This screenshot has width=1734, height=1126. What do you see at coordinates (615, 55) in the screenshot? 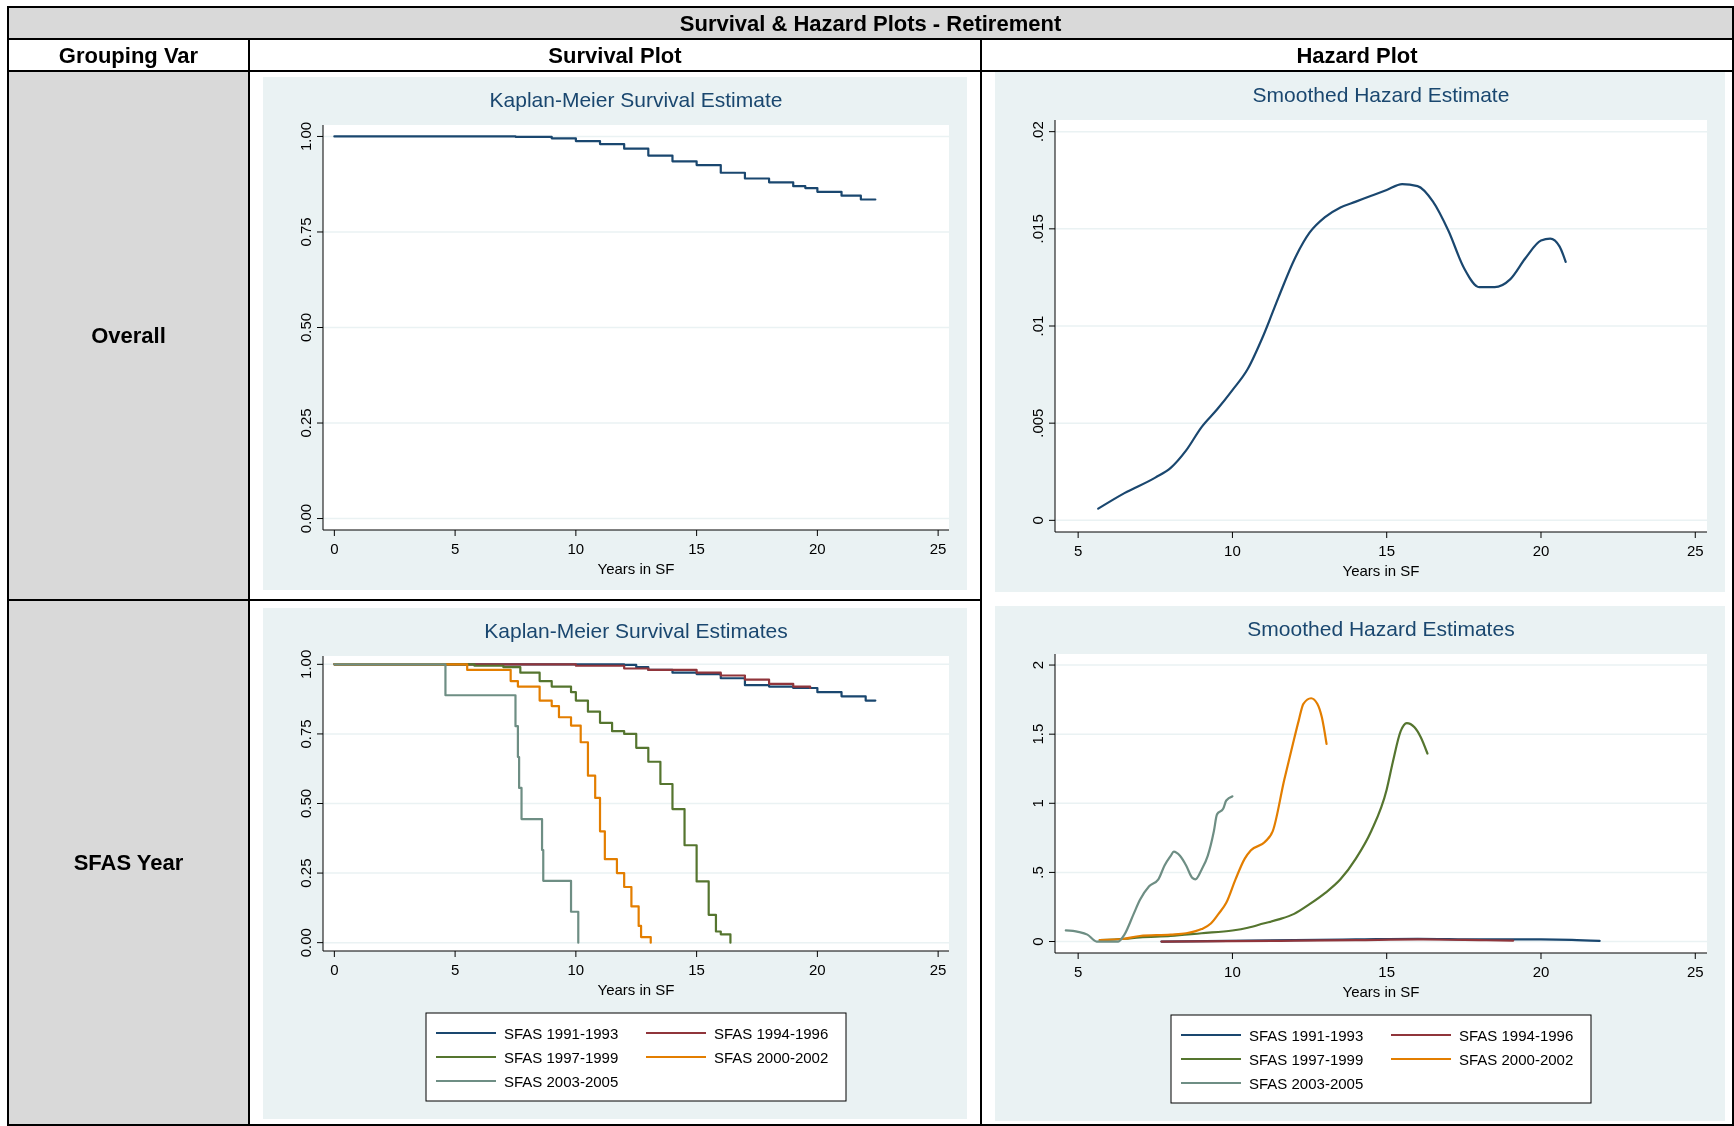
I see `text: Survival Plot` at bounding box center [615, 55].